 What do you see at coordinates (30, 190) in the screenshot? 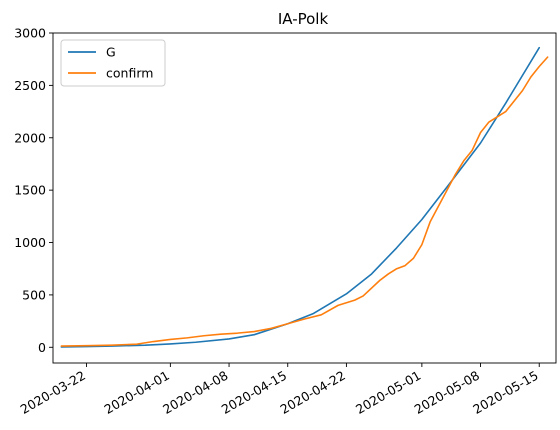
I see `y-tick-label: 1500` at bounding box center [30, 190].